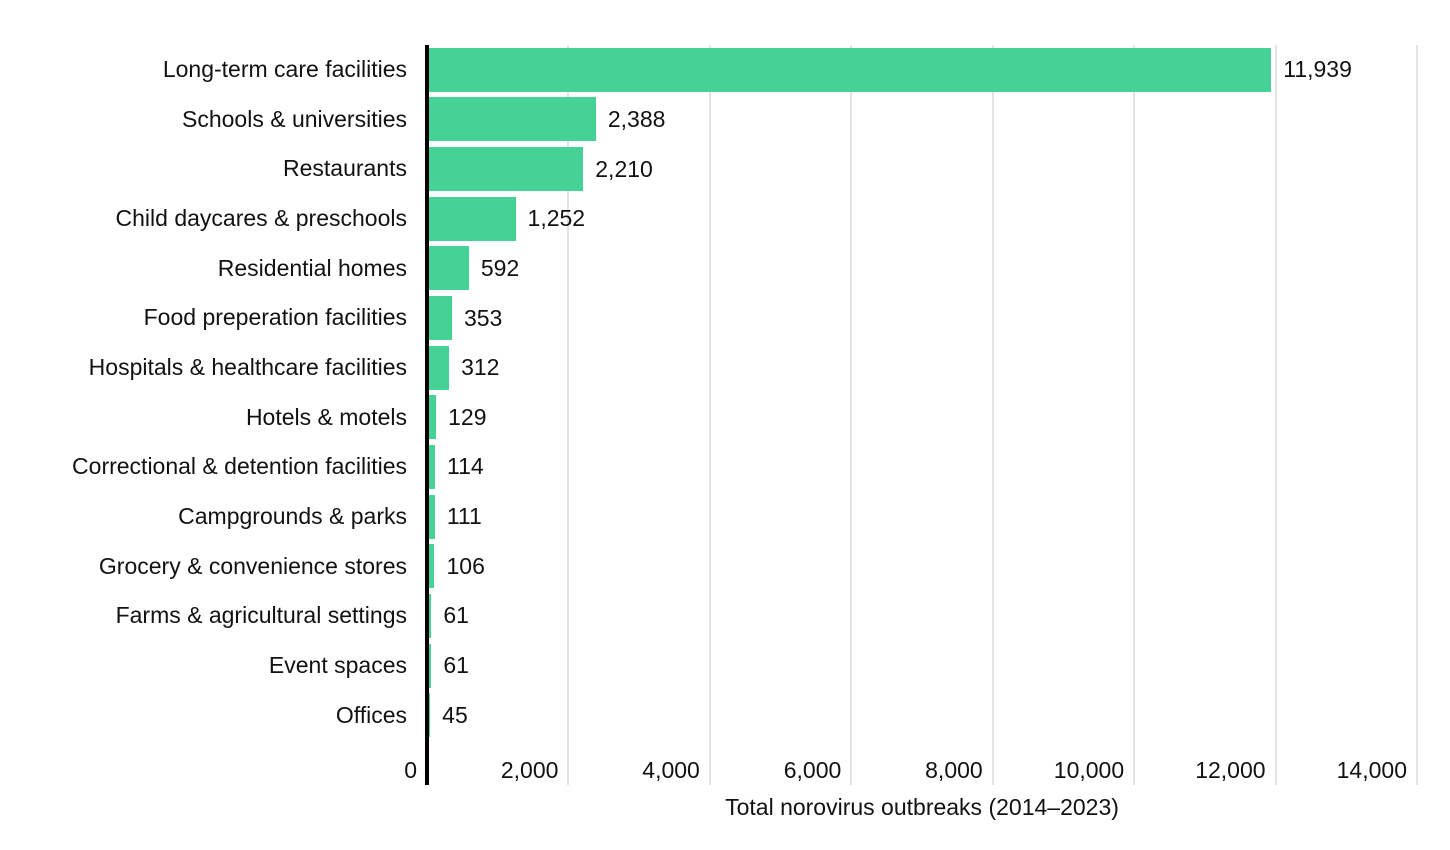 The width and height of the screenshot is (1450, 850). Describe the element at coordinates (294, 118) in the screenshot. I see `category-label: Schools & universities` at that location.